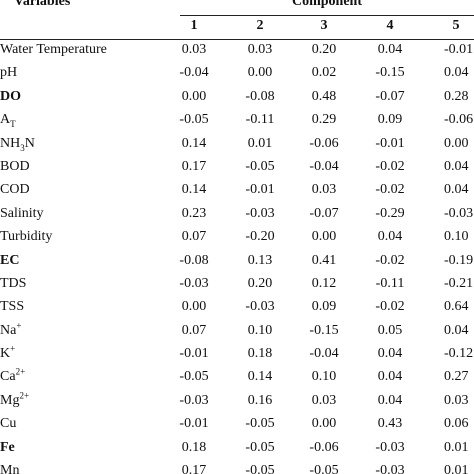 Image resolution: width=474 pixels, height=474 pixels. Describe the element at coordinates (260, 25) in the screenshot. I see `component-number-2: 2` at that location.